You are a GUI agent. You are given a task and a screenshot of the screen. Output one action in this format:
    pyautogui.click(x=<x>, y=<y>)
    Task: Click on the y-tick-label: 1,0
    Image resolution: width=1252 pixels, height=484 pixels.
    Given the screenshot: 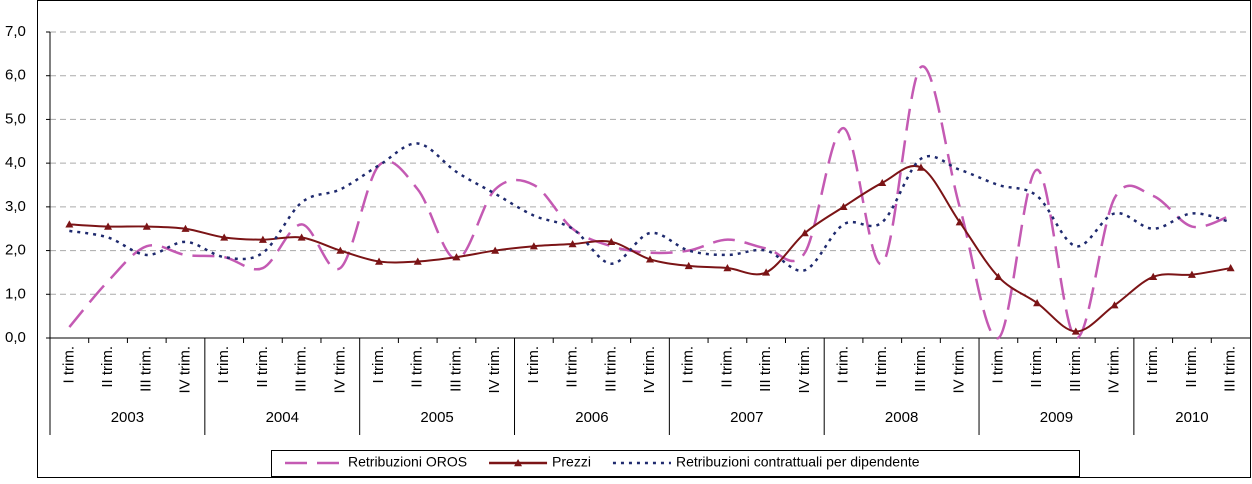 What is the action you would take?
    pyautogui.click(x=15, y=293)
    